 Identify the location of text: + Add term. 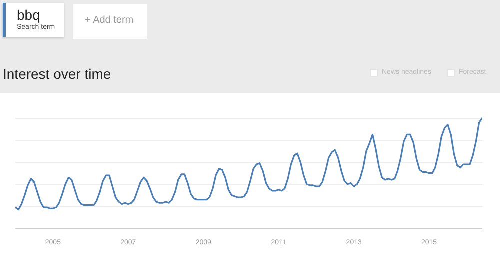
(109, 20).